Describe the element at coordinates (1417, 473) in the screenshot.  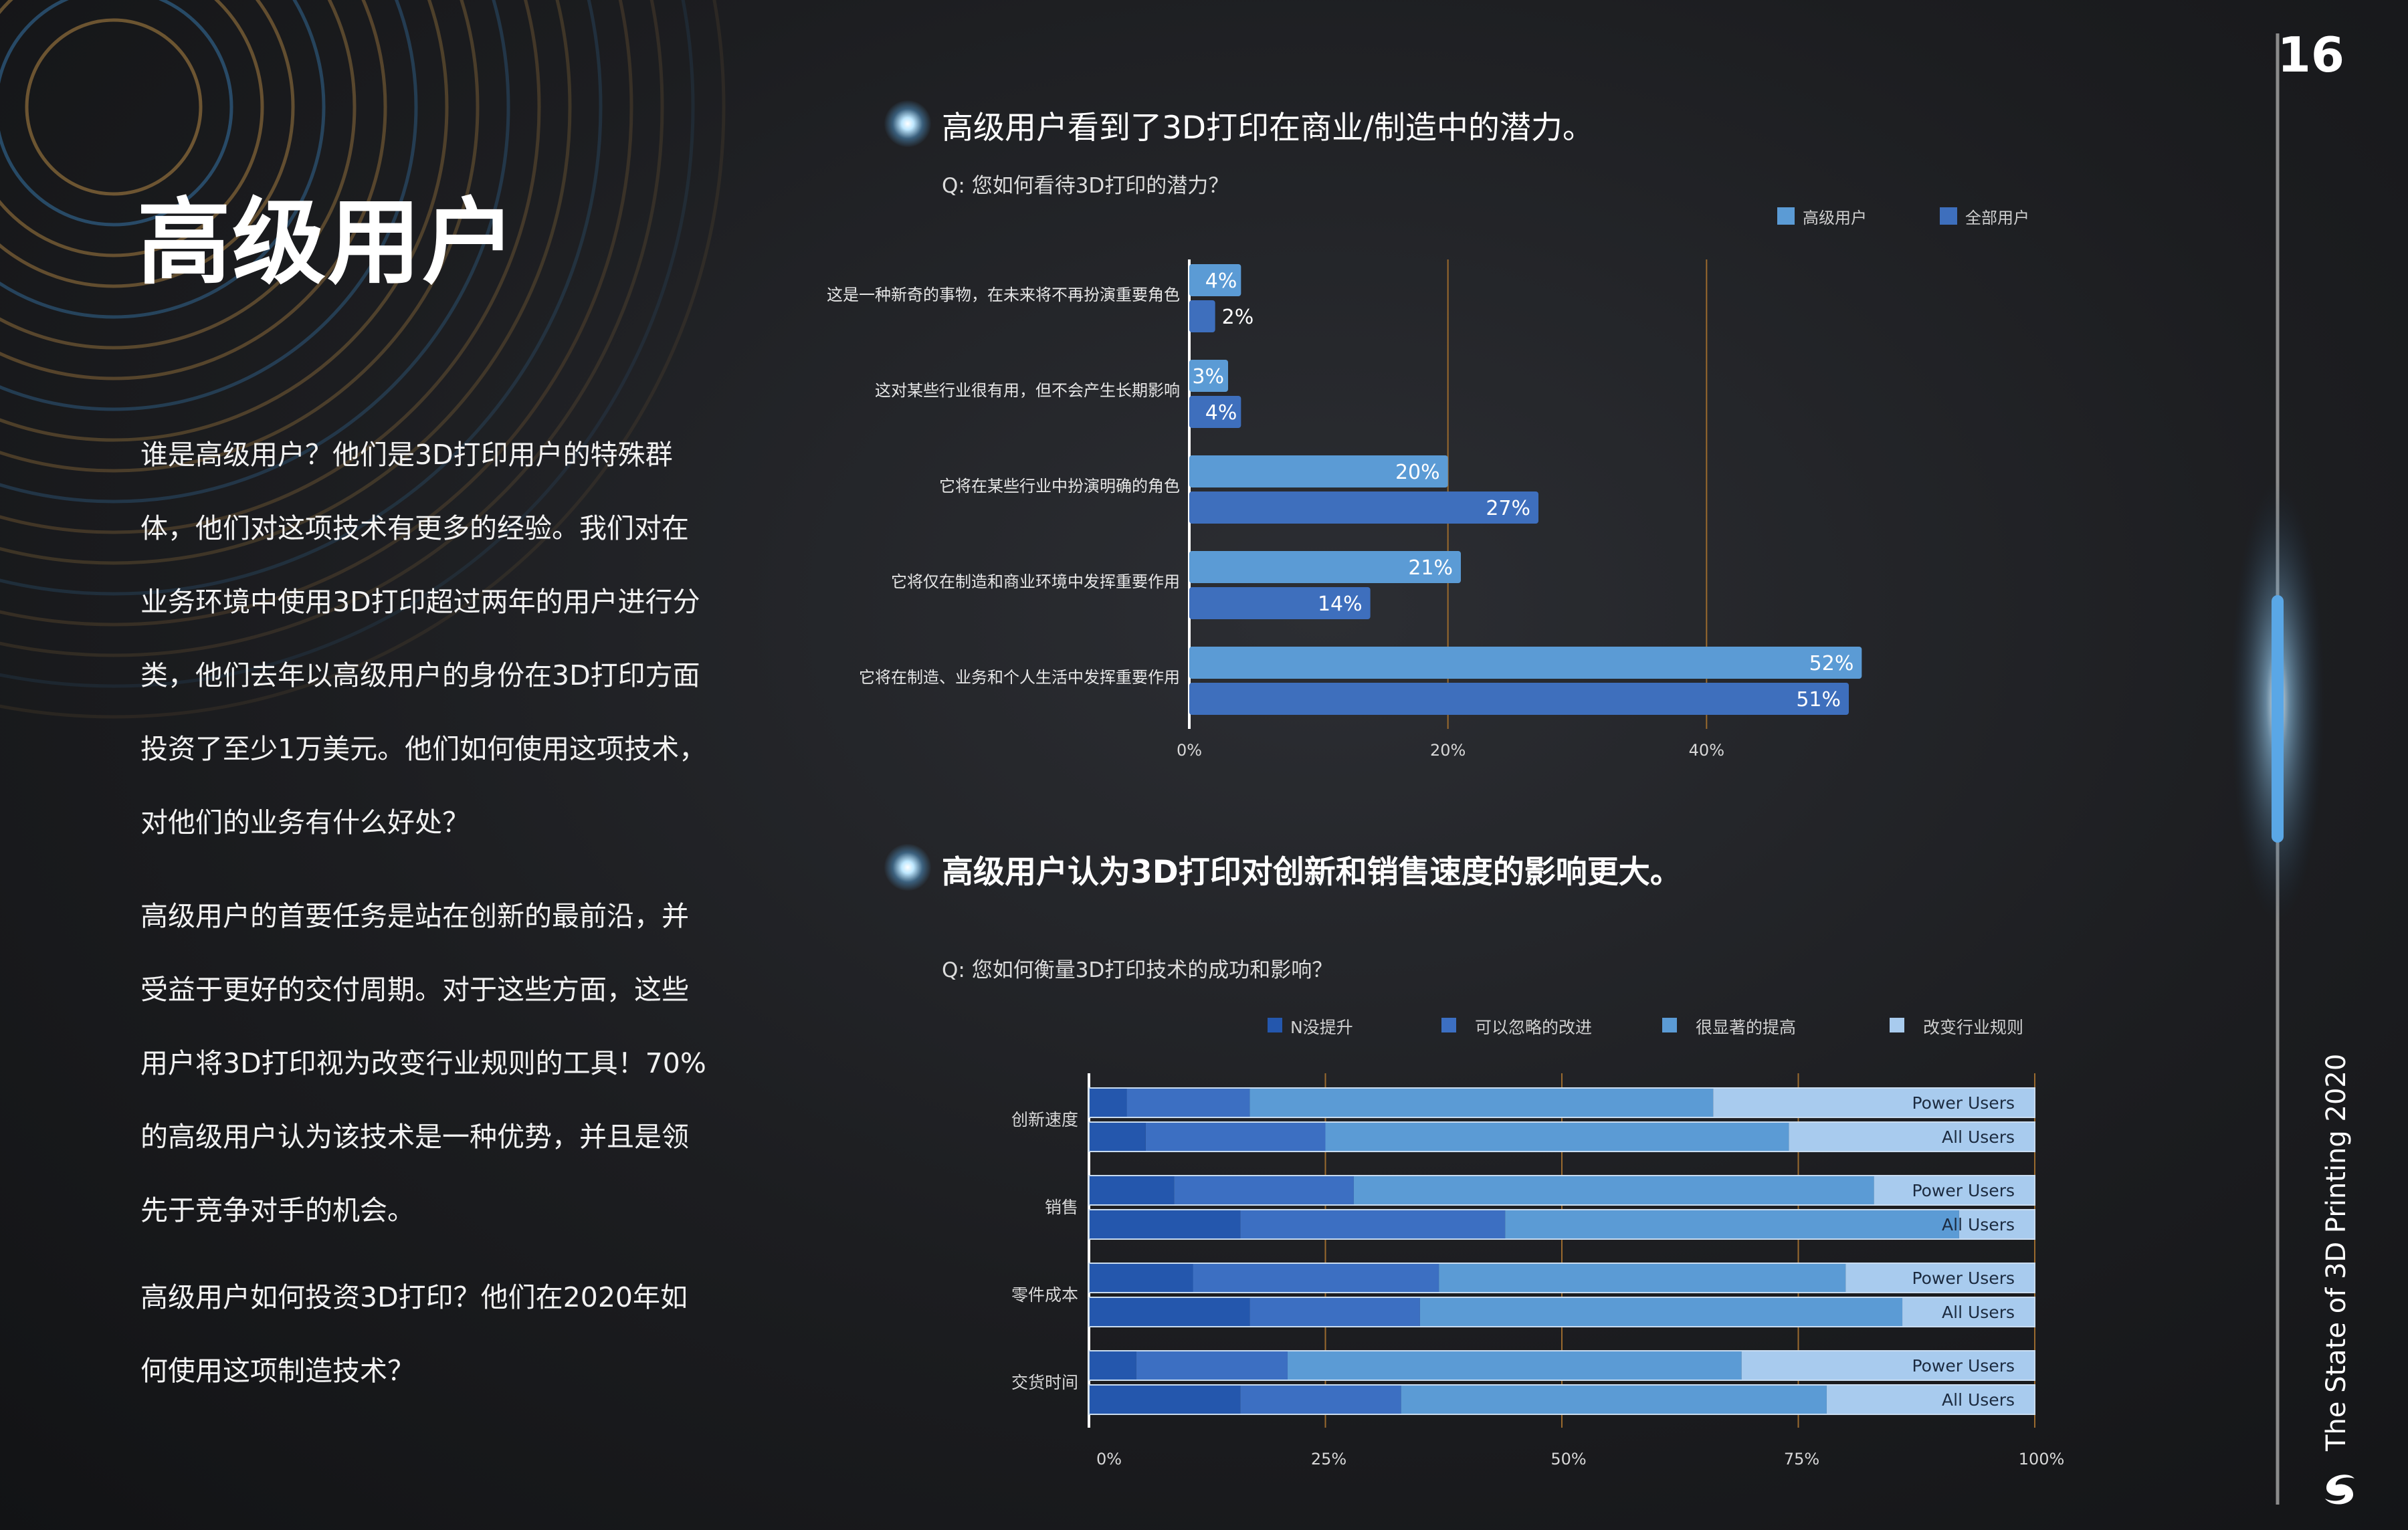
I see `data-label: 20%` at that location.